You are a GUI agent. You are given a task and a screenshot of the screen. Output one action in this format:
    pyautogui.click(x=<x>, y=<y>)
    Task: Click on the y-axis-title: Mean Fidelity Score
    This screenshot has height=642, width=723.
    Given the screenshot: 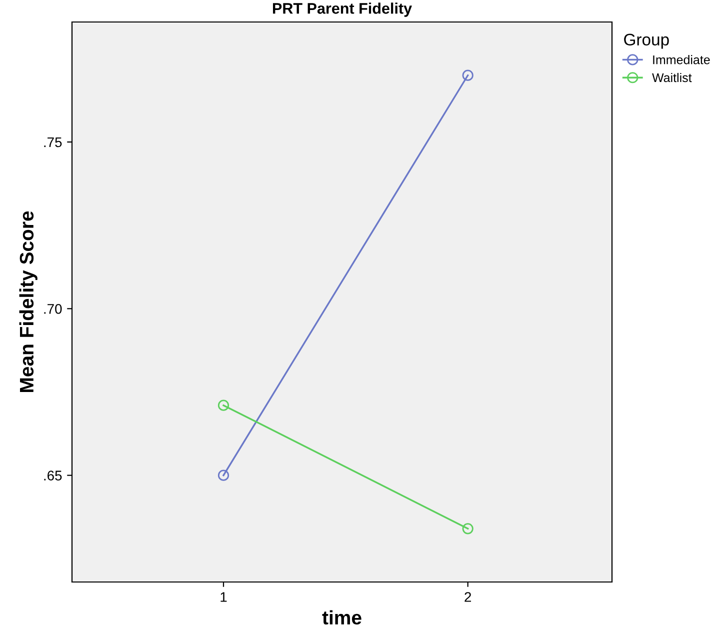 What is the action you would take?
    pyautogui.click(x=28, y=301)
    